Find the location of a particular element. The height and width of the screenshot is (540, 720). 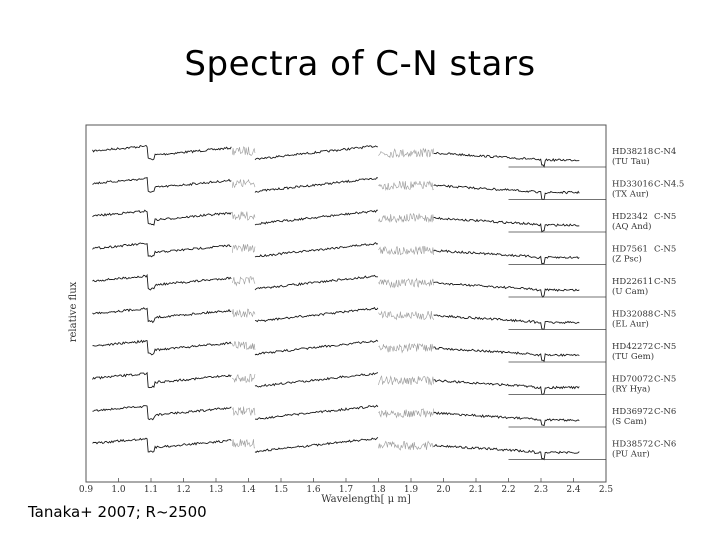

series-type-label: C-N4 is located at coordinates (665, 152).